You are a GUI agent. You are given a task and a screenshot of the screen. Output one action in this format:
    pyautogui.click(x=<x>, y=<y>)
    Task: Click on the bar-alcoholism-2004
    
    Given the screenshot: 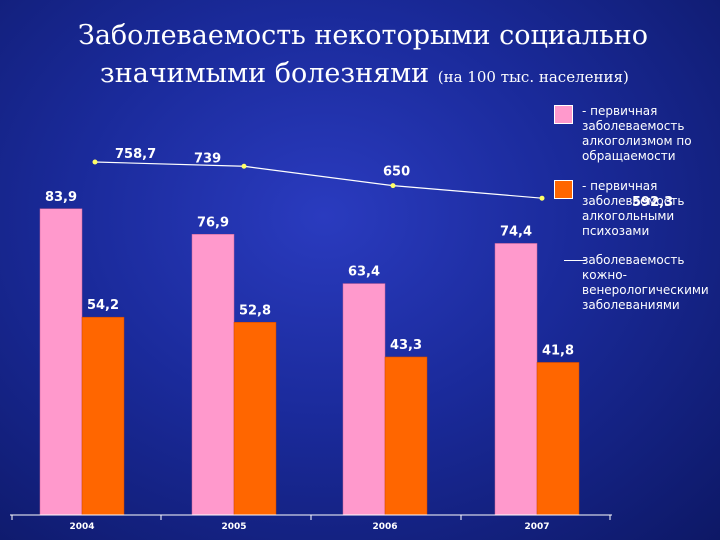 What is the action you would take?
    pyautogui.click(x=61, y=362)
    